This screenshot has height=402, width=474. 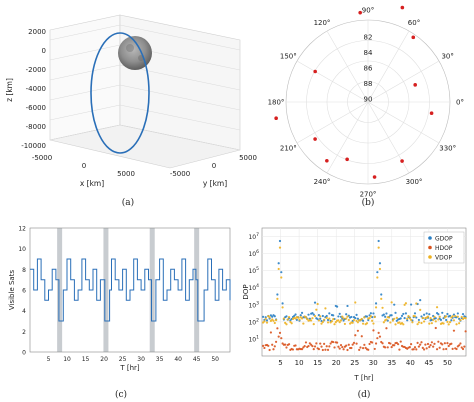 I want to click on x-tick-label: 45, so click(x=197, y=359).